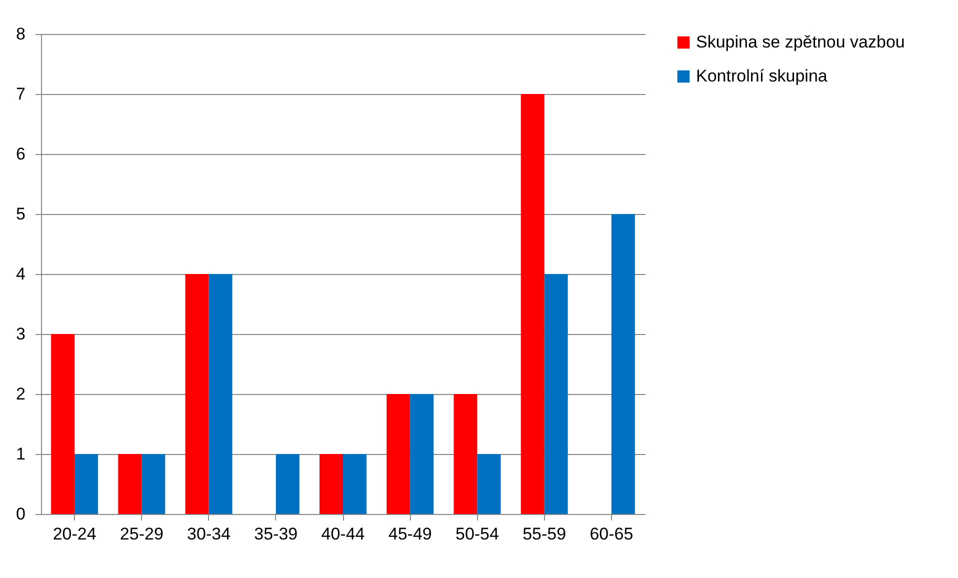 Image resolution: width=958 pixels, height=578 pixels. I want to click on x-tick-label: 35-39, so click(276, 534).